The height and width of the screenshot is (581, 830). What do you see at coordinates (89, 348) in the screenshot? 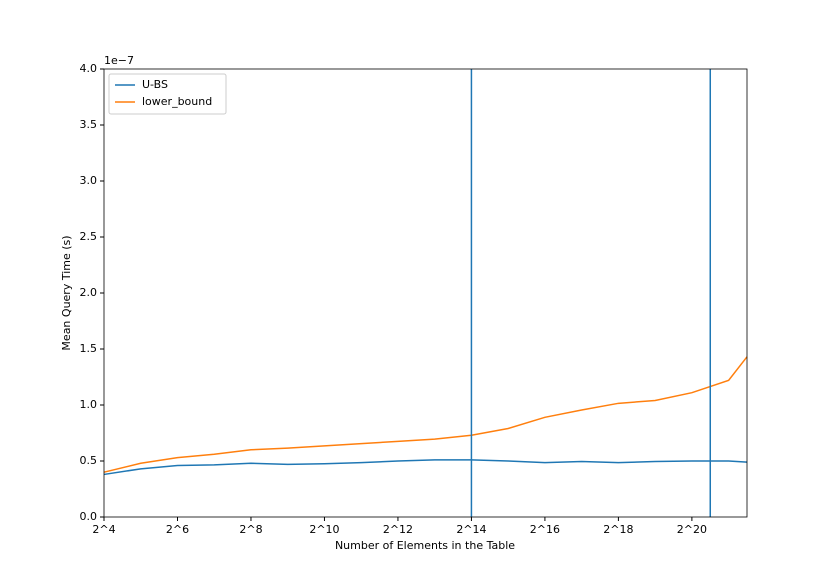
I see `y-tick-label: 1.5` at bounding box center [89, 348].